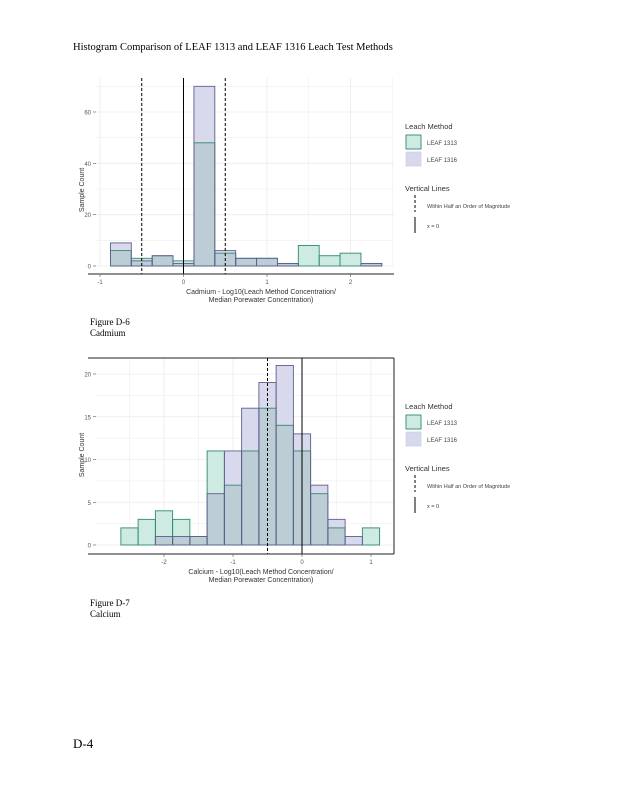 Image resolution: width=618 pixels, height=800 pixels. Describe the element at coordinates (87, 461) in the screenshot. I see `y-tick-label: 10` at that location.